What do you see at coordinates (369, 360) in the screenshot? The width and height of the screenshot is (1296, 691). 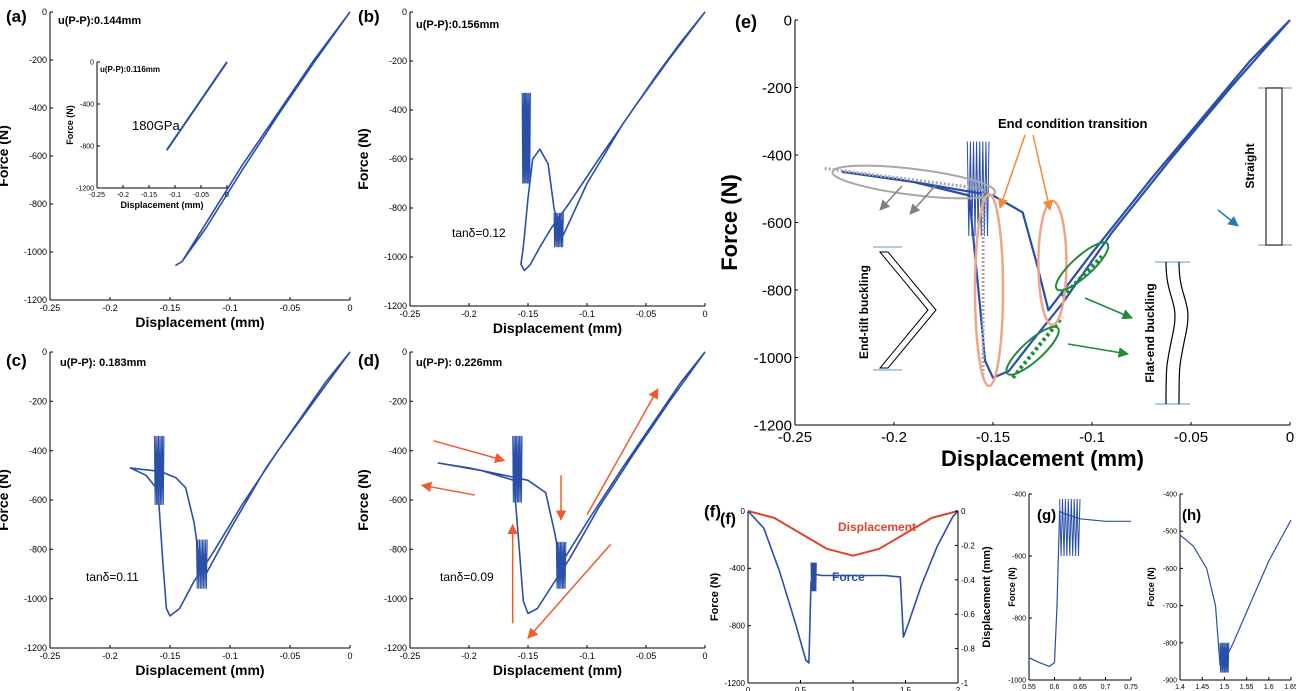 I see `panel-label: (d)` at bounding box center [369, 360].